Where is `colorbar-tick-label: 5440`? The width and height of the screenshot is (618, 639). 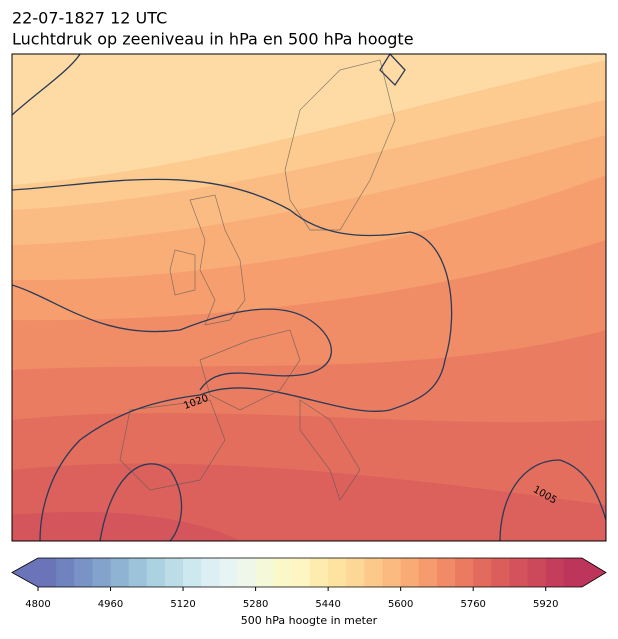
colorbar-tick-label: 5440 is located at coordinates (327, 604).